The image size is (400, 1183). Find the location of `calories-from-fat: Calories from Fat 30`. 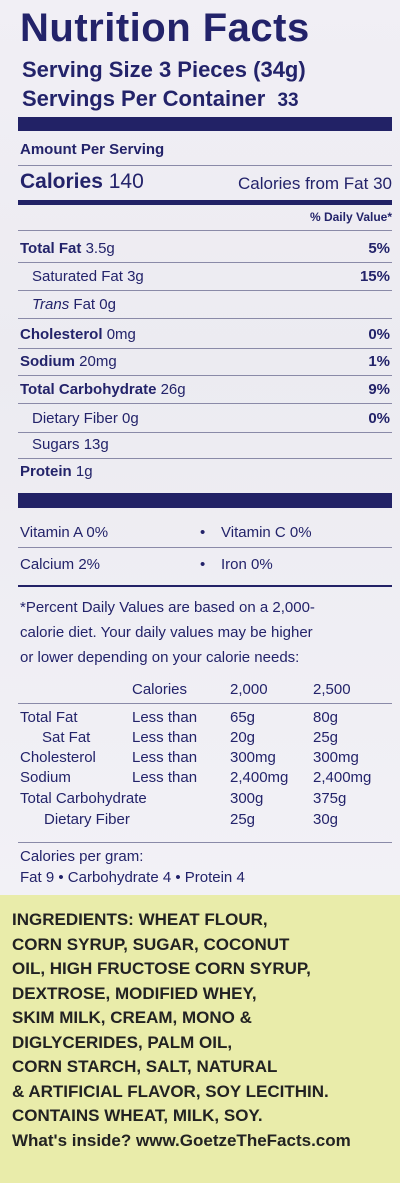

calories-from-fat: Calories from Fat 30 is located at coordinates (315, 183).